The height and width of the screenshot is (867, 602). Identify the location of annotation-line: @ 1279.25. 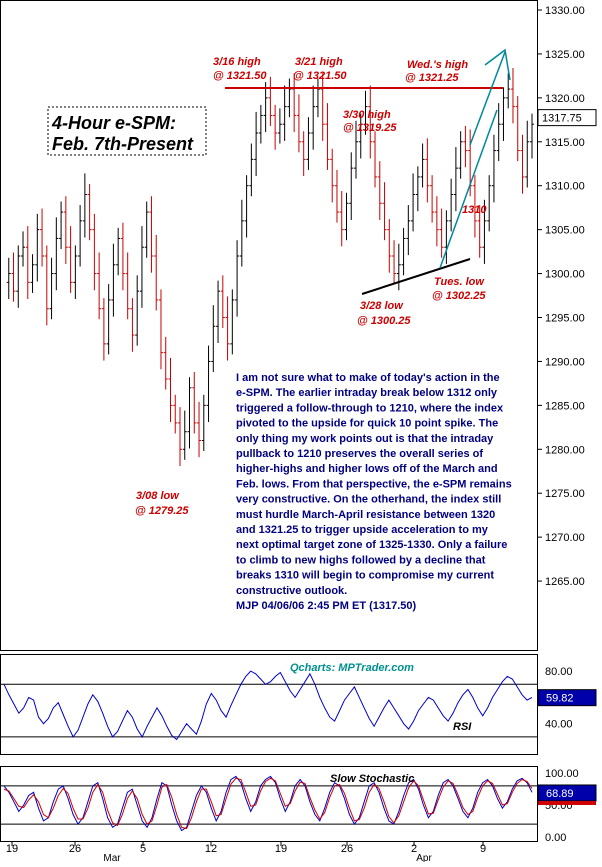
(162, 511).